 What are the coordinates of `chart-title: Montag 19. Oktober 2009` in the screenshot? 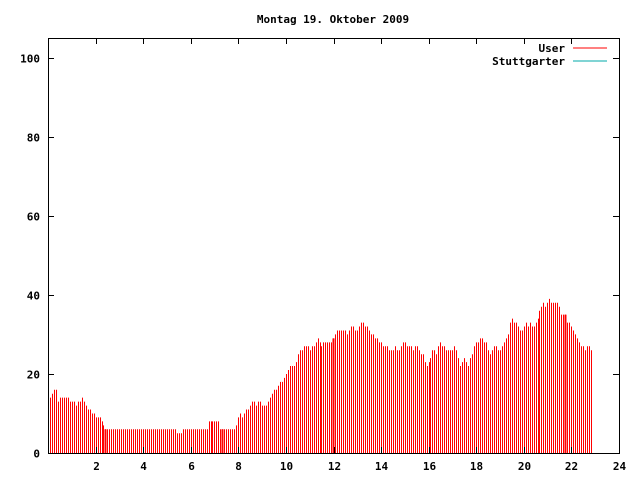 It's located at (333, 19).